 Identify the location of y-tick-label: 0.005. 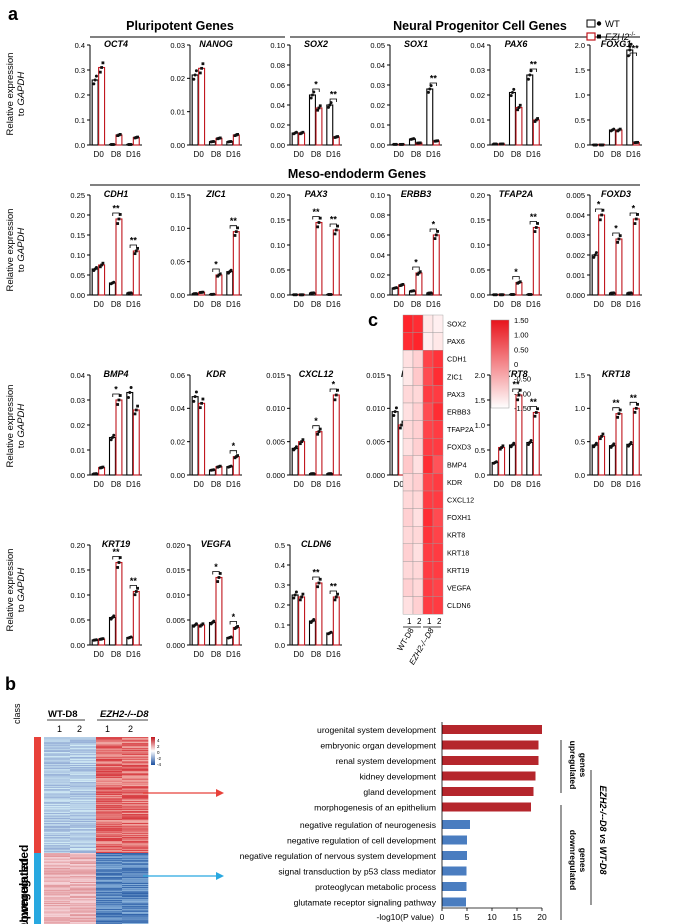
(175, 620).